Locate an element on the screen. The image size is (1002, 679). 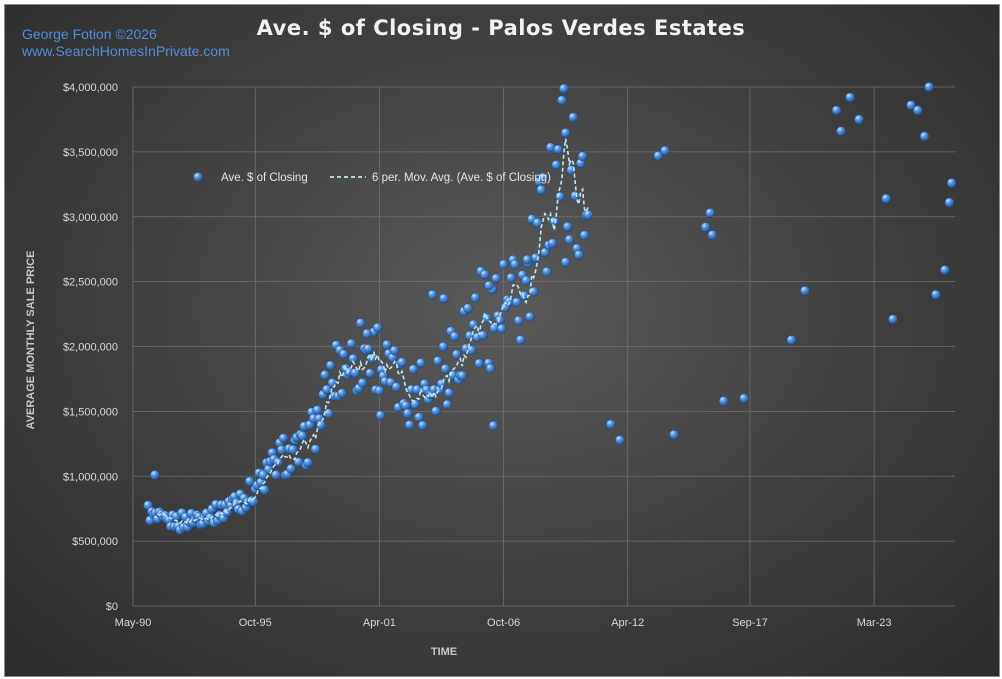
legend-label-points: Ave. $ of Closing is located at coordinates (264, 178).